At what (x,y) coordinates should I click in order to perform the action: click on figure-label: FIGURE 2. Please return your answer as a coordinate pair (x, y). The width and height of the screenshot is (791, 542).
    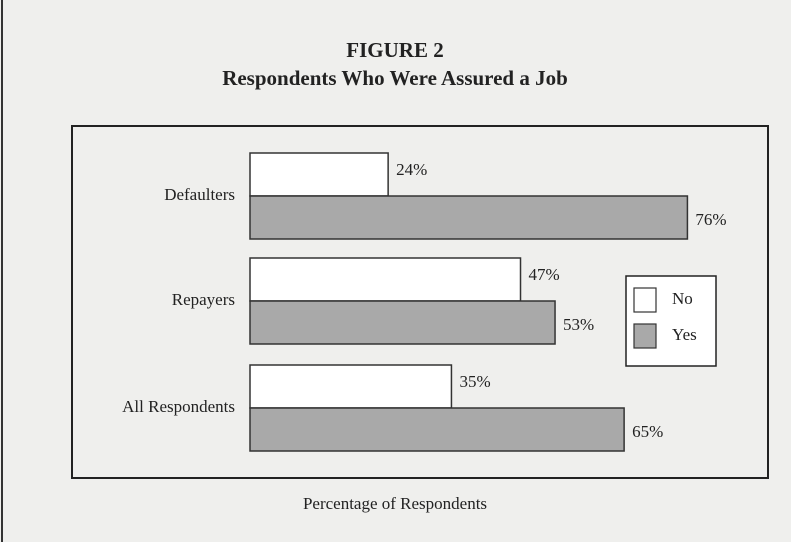
    Looking at the image, I should click on (394, 50).